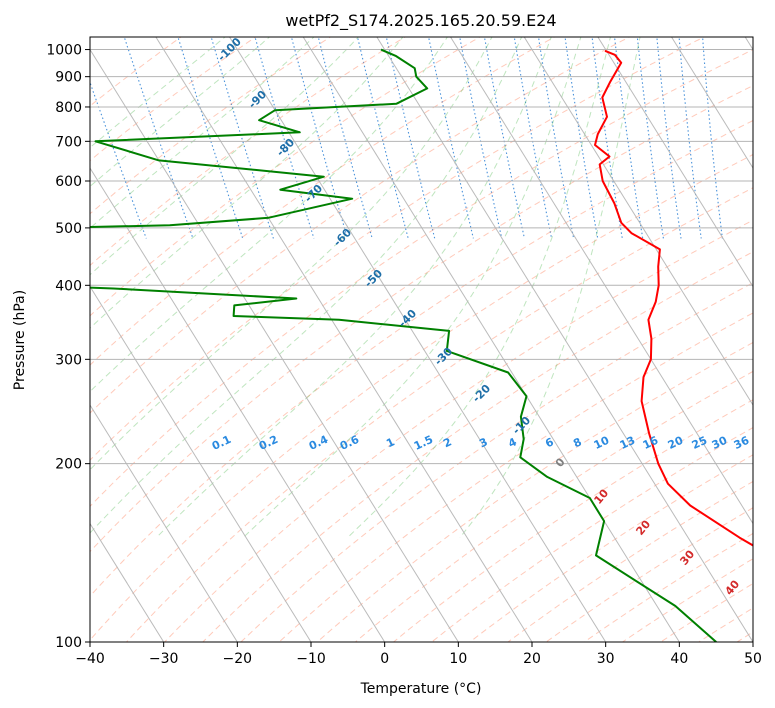  What do you see at coordinates (90, 659) in the screenshot?
I see `x-tick-label: −40` at bounding box center [90, 659].